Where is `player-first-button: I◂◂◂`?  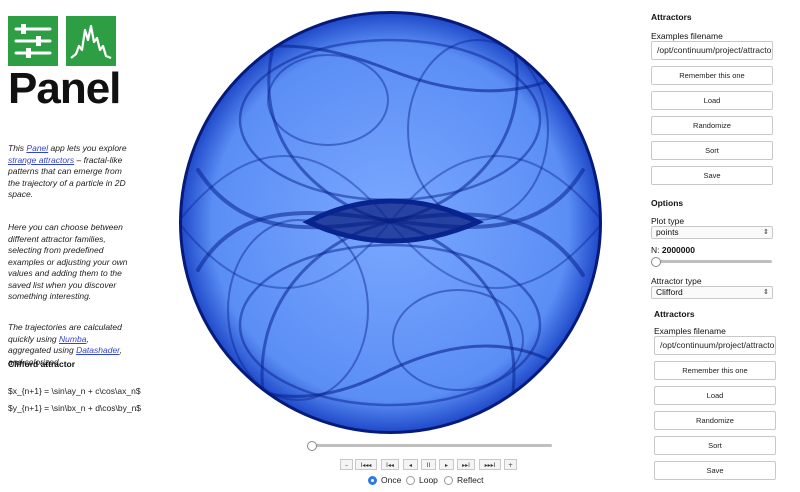
player-first-button: I◂◂◂ is located at coordinates (366, 464).